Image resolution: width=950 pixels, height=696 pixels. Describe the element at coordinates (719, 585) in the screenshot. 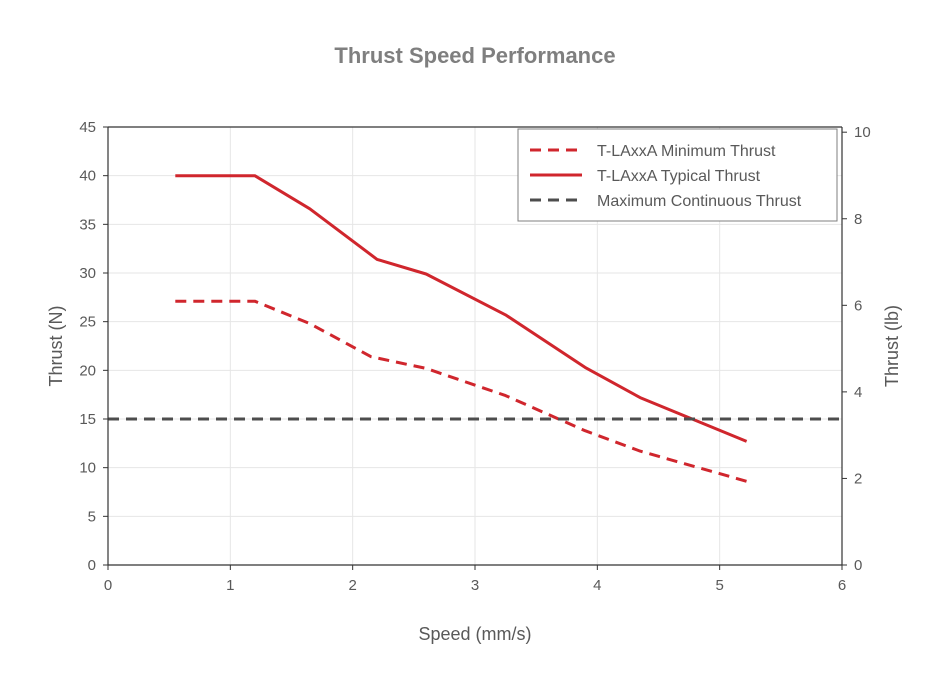

I see `x-tick-label: 5` at that location.